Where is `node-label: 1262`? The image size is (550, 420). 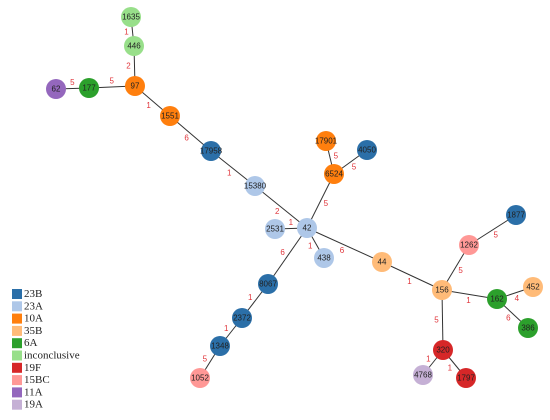 node-label: 1262 is located at coordinates (469, 245).